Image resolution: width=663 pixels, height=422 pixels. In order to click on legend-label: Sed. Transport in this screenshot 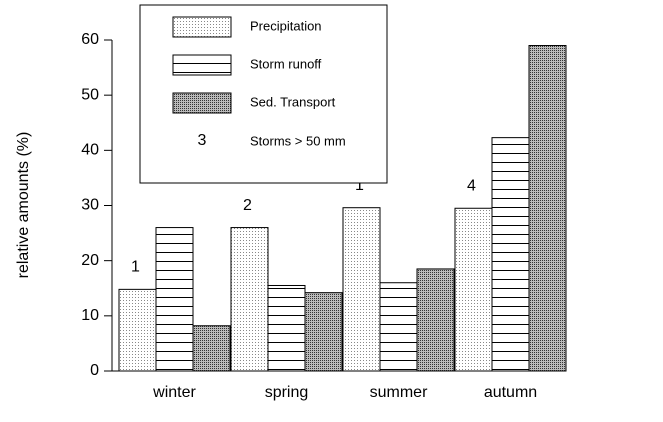, I will do `click(293, 101)`.